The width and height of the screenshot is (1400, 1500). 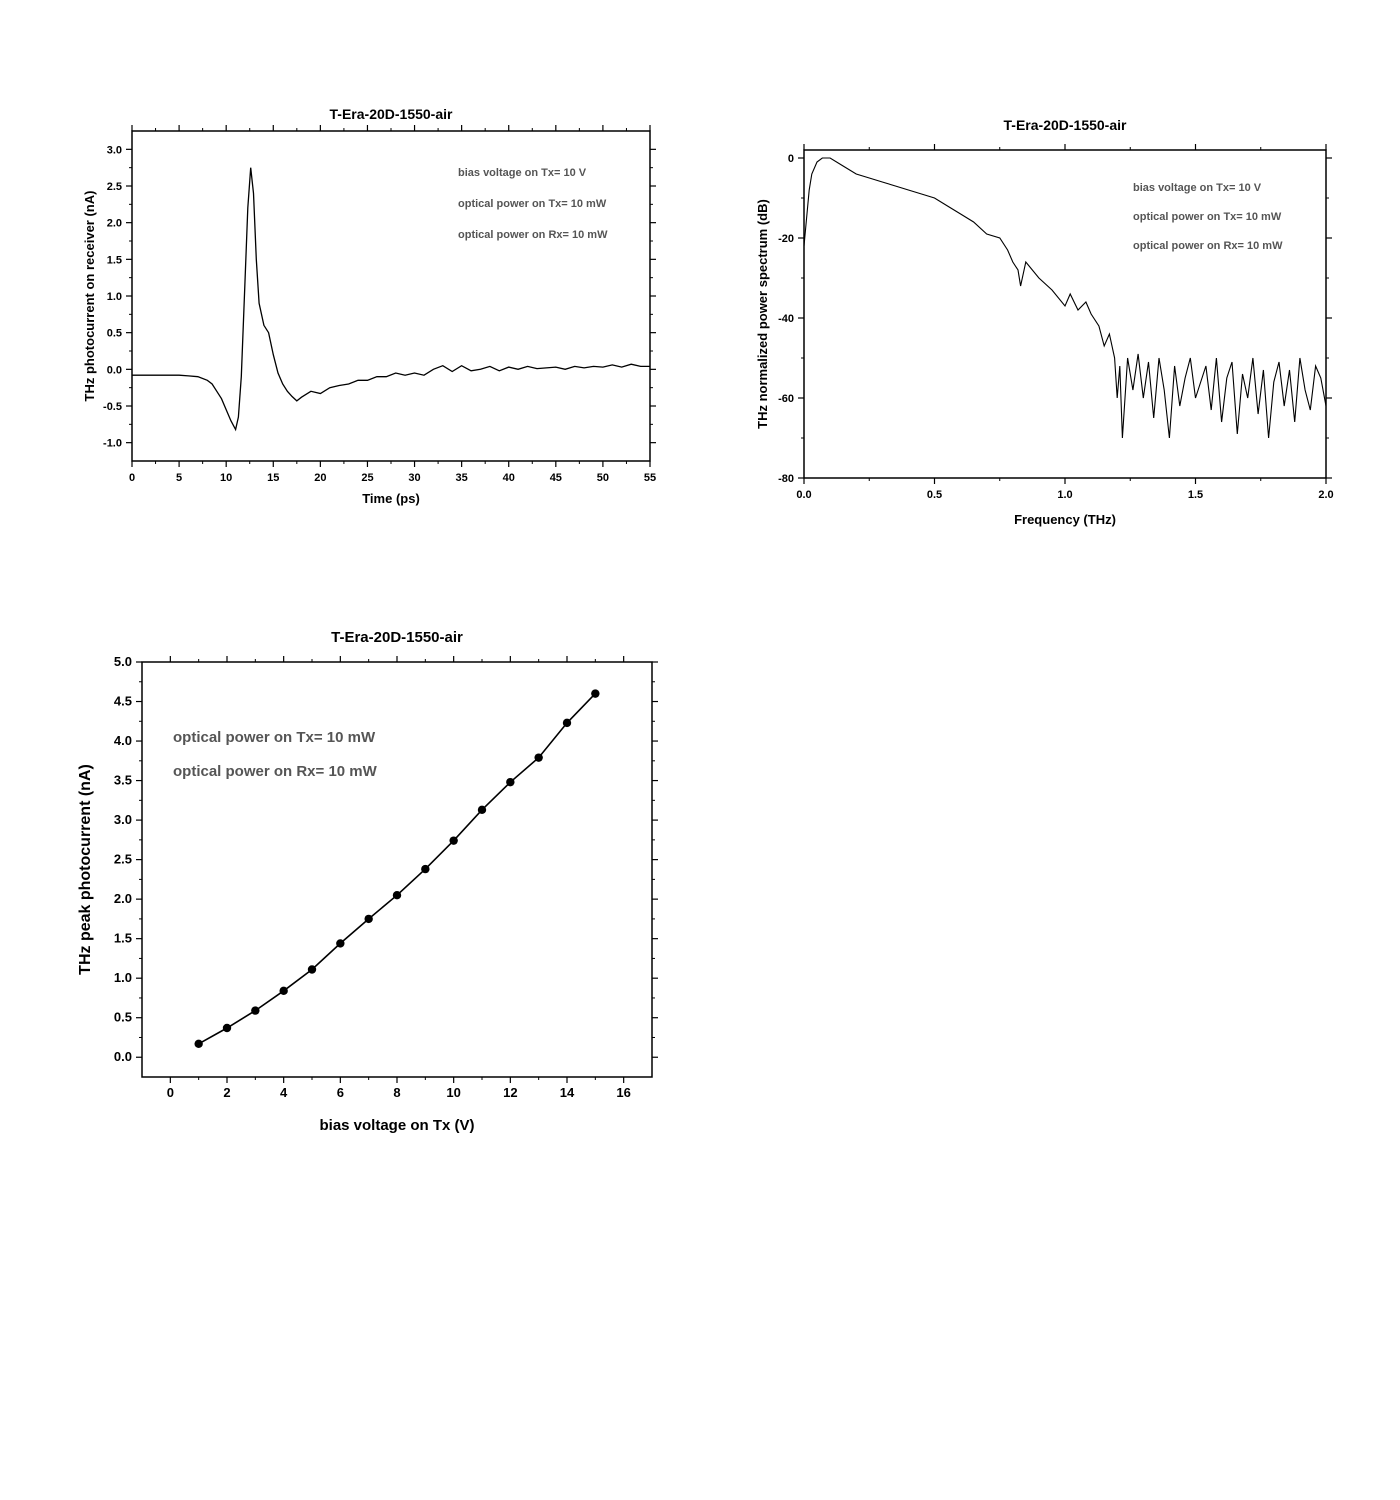 What do you see at coordinates (791, 159) in the screenshot?
I see `y-tick-label: 0` at bounding box center [791, 159].